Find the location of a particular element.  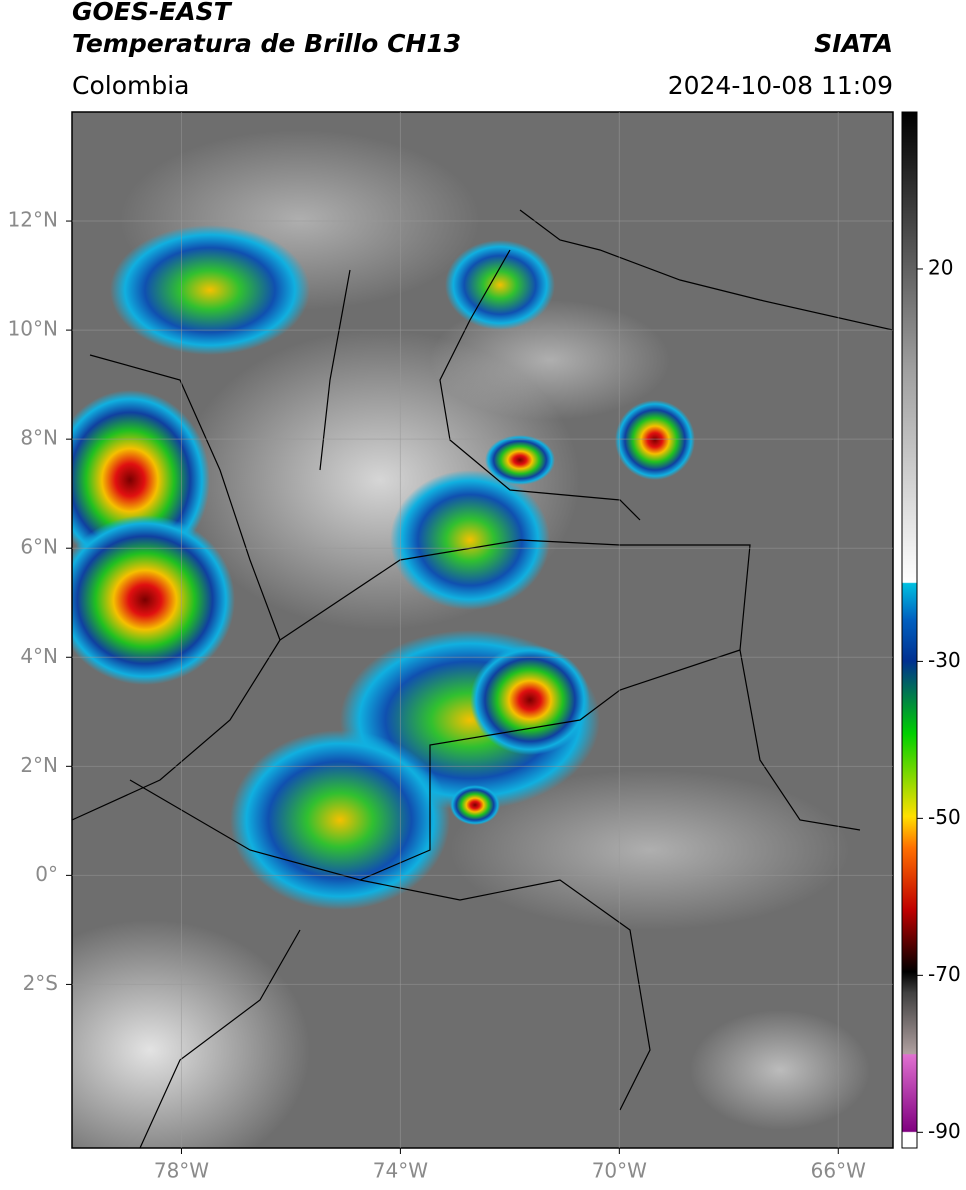

colorbar-tick-label: -50 is located at coordinates (944, 817).